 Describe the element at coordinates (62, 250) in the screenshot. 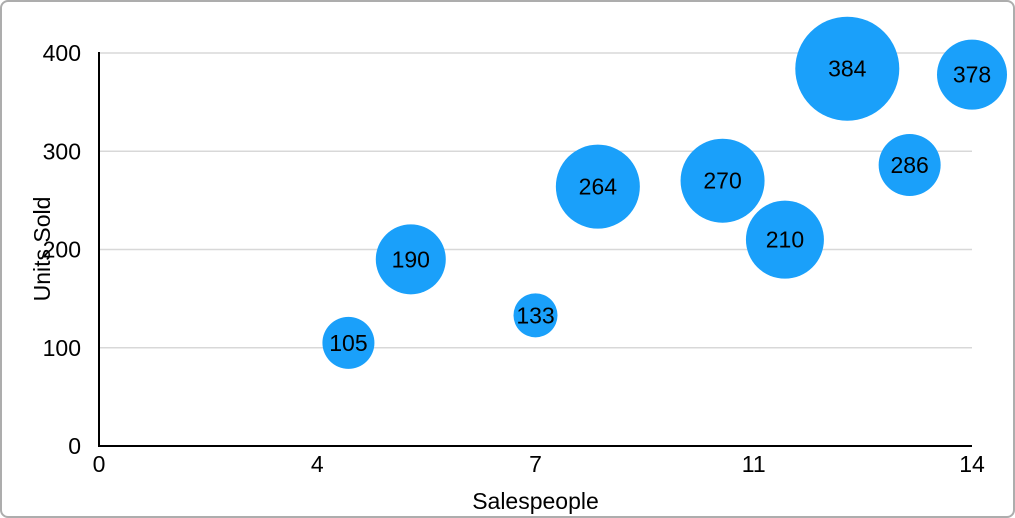

I see `y-tick-label-200: 200` at that location.